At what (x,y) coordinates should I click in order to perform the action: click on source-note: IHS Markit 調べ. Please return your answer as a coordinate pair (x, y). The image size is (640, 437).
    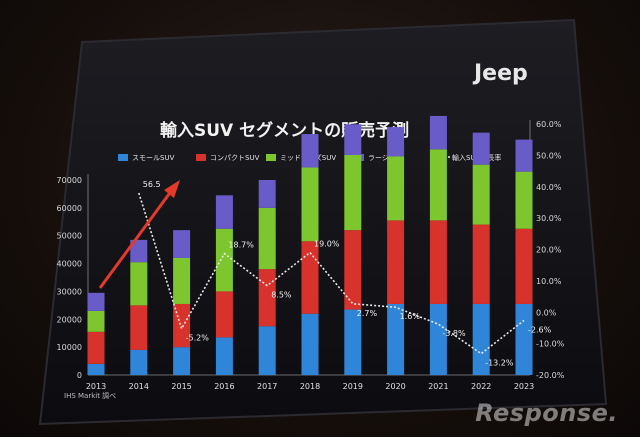
    Looking at the image, I should click on (90, 395).